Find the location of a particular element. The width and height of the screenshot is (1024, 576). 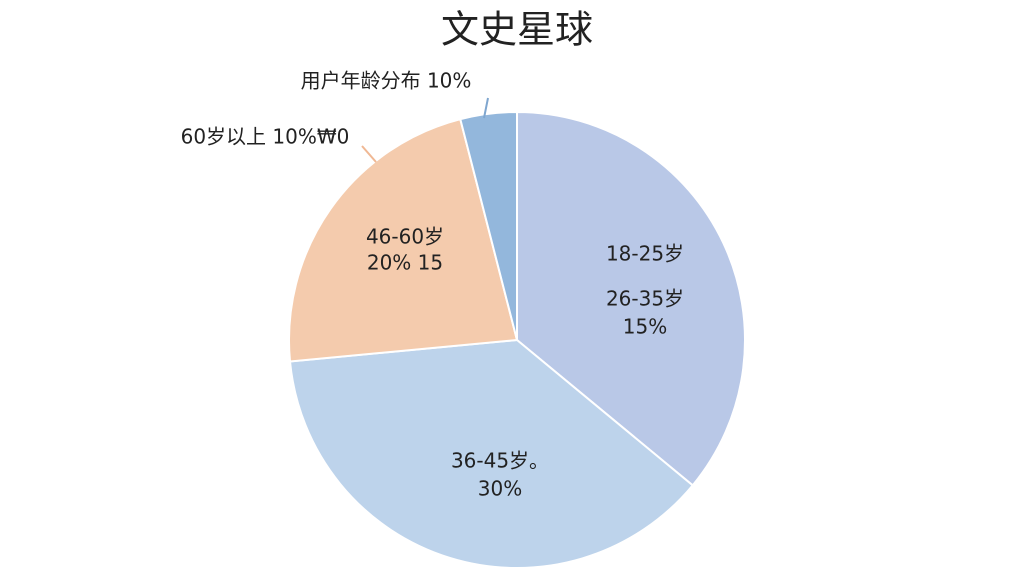

slice-label: 26-35岁 is located at coordinates (645, 299).